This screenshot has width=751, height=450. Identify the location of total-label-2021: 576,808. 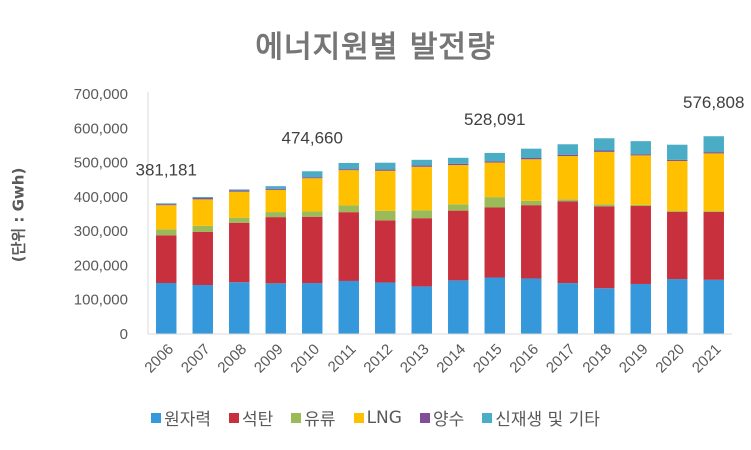
(713, 102).